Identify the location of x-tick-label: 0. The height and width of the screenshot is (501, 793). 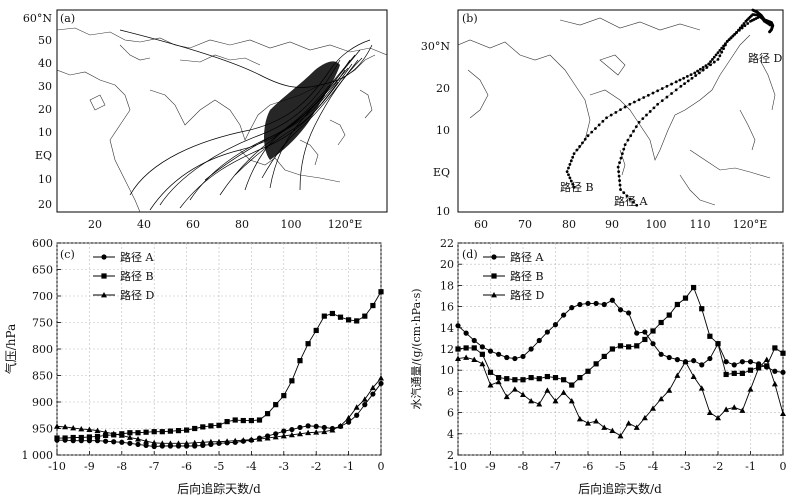
(783, 466).